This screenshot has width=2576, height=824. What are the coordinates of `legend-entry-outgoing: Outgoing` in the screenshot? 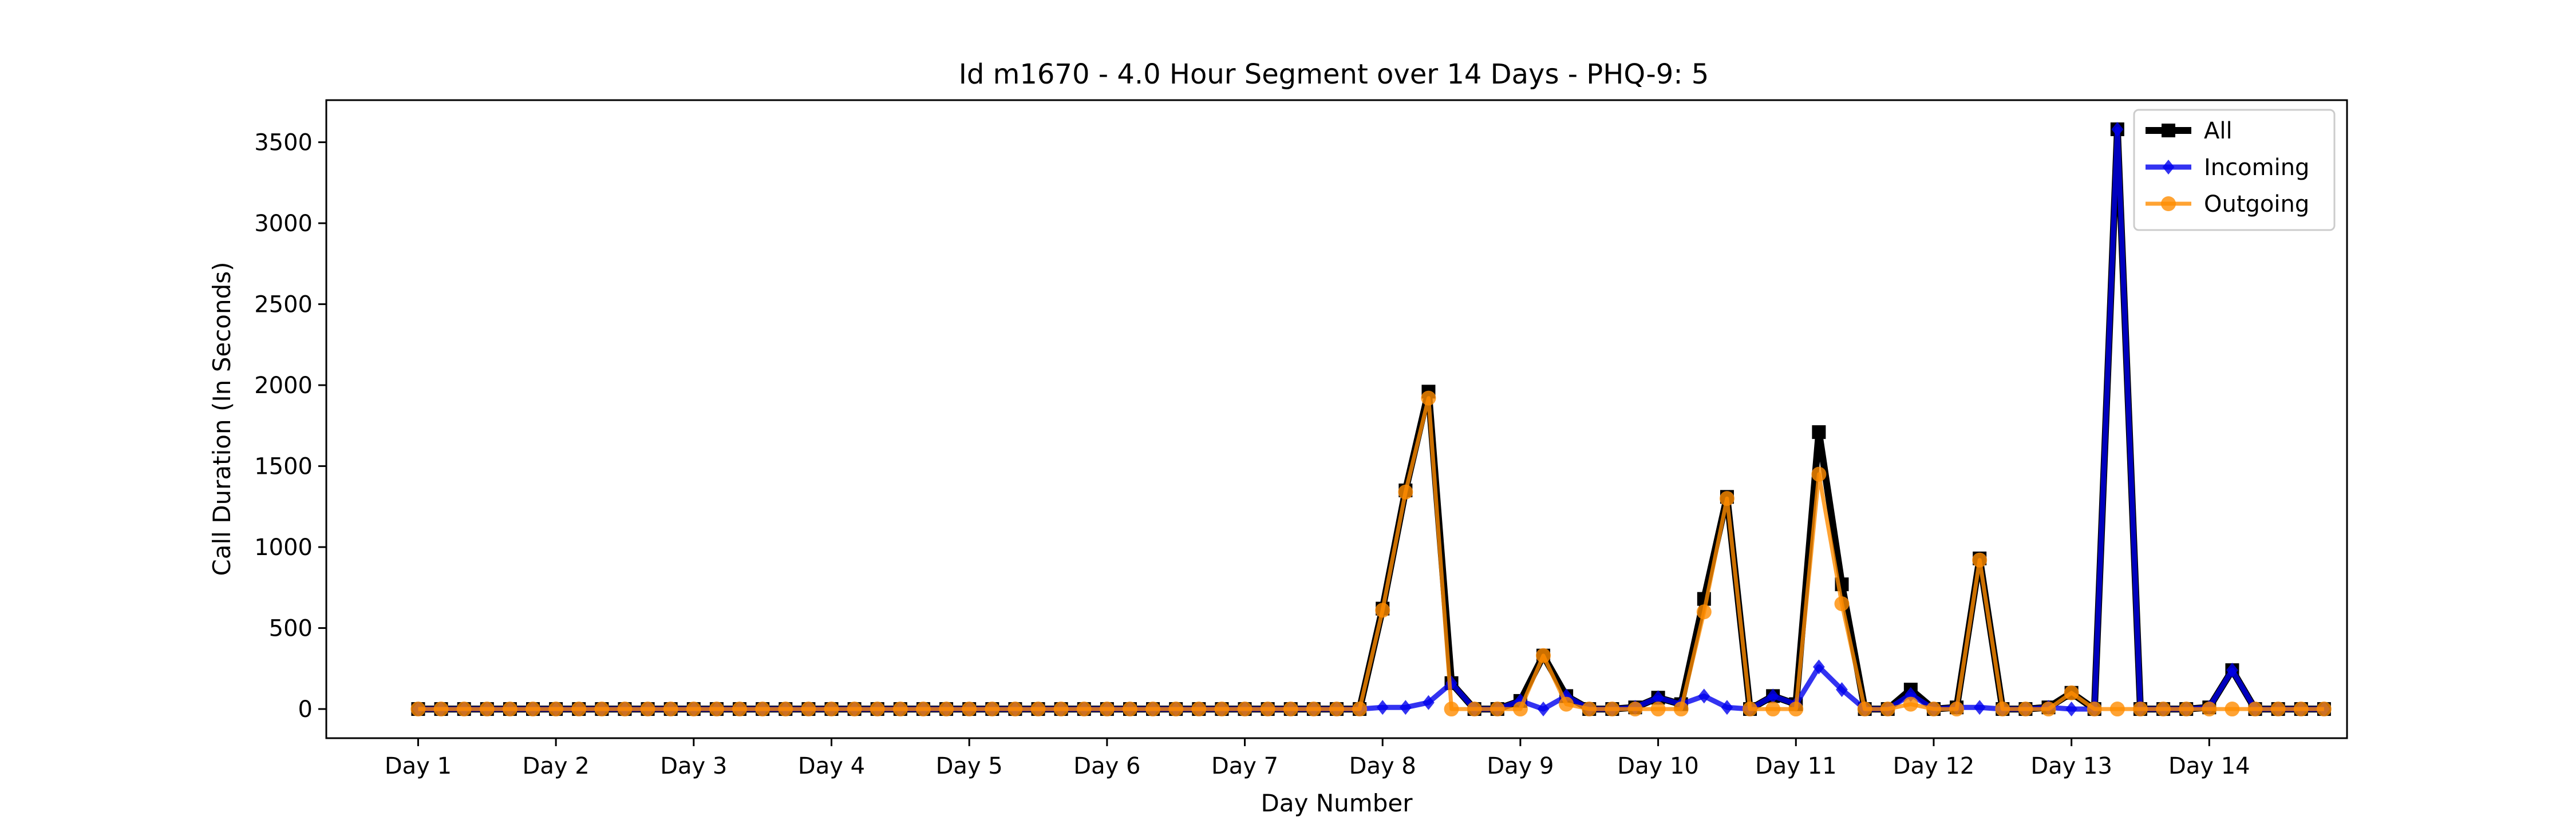 It's located at (2227, 204).